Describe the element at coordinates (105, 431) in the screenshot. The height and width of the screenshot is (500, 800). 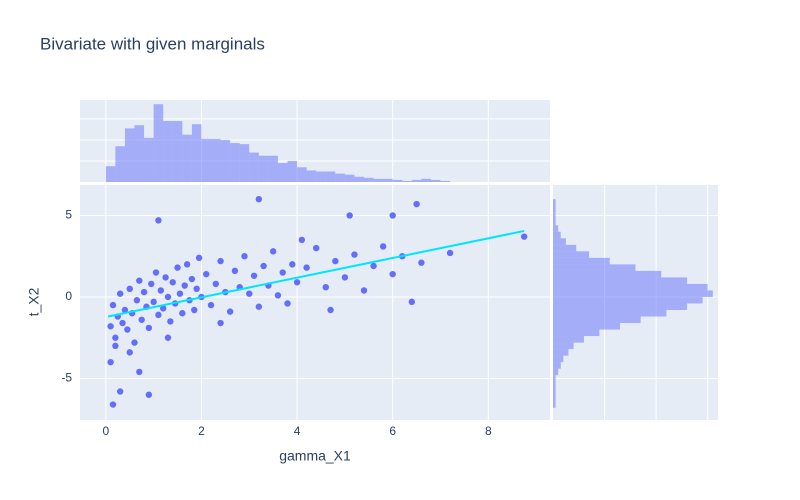
I see `x-tick-label: 0` at that location.